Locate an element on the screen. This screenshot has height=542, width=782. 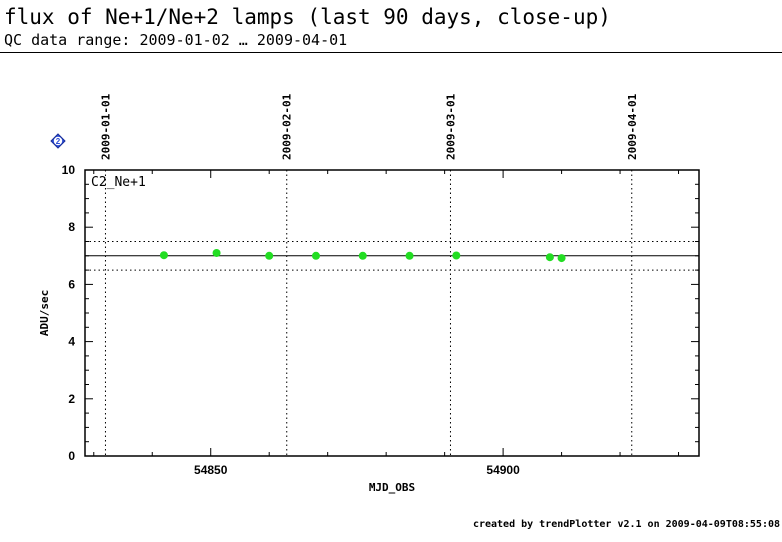
page-subtitle: QC data range: 2009-01-02 … 2009-04-01 is located at coordinates (176, 40).